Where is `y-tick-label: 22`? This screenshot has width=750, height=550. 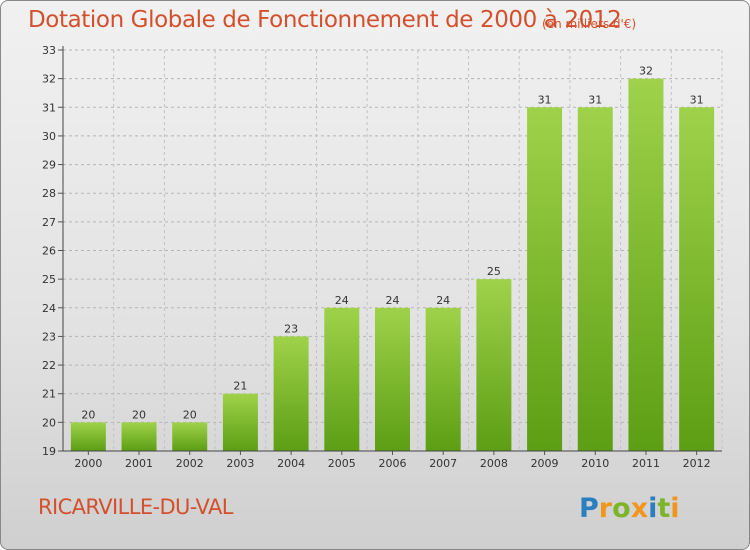
y-tick-label: 22 is located at coordinates (49, 365).